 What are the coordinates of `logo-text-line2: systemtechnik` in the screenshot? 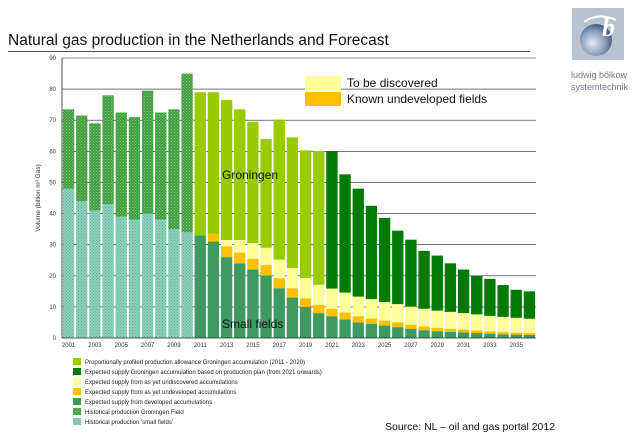 It's located at (600, 87).